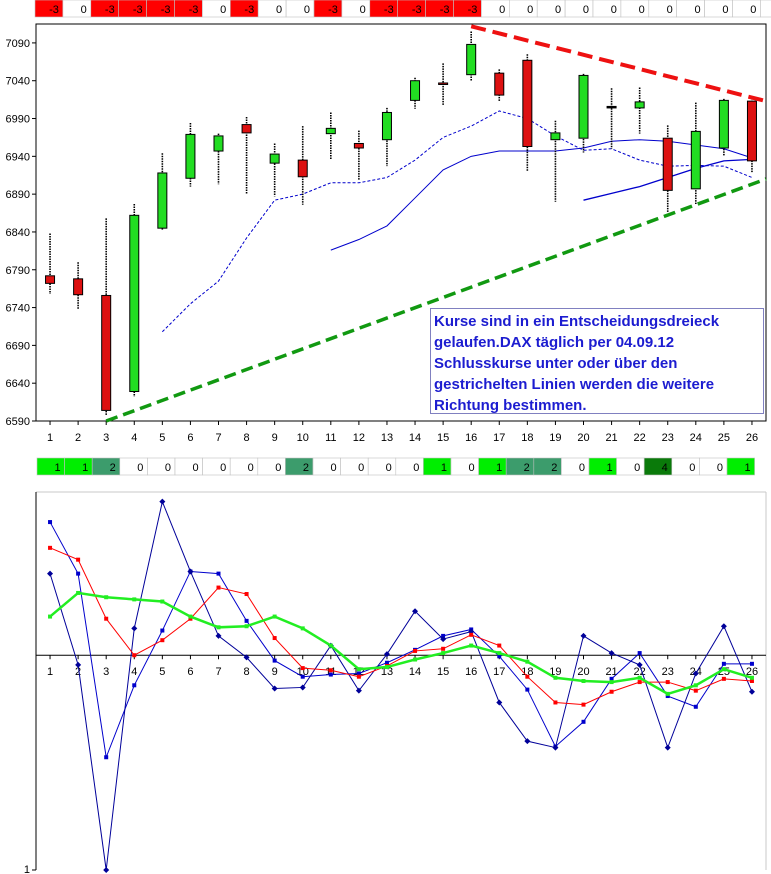 The height and width of the screenshot is (874, 771). I want to click on top-signal-strip: -30-3-3-3-30-300-30-3-3-3-300000000000, so click(403, 8).